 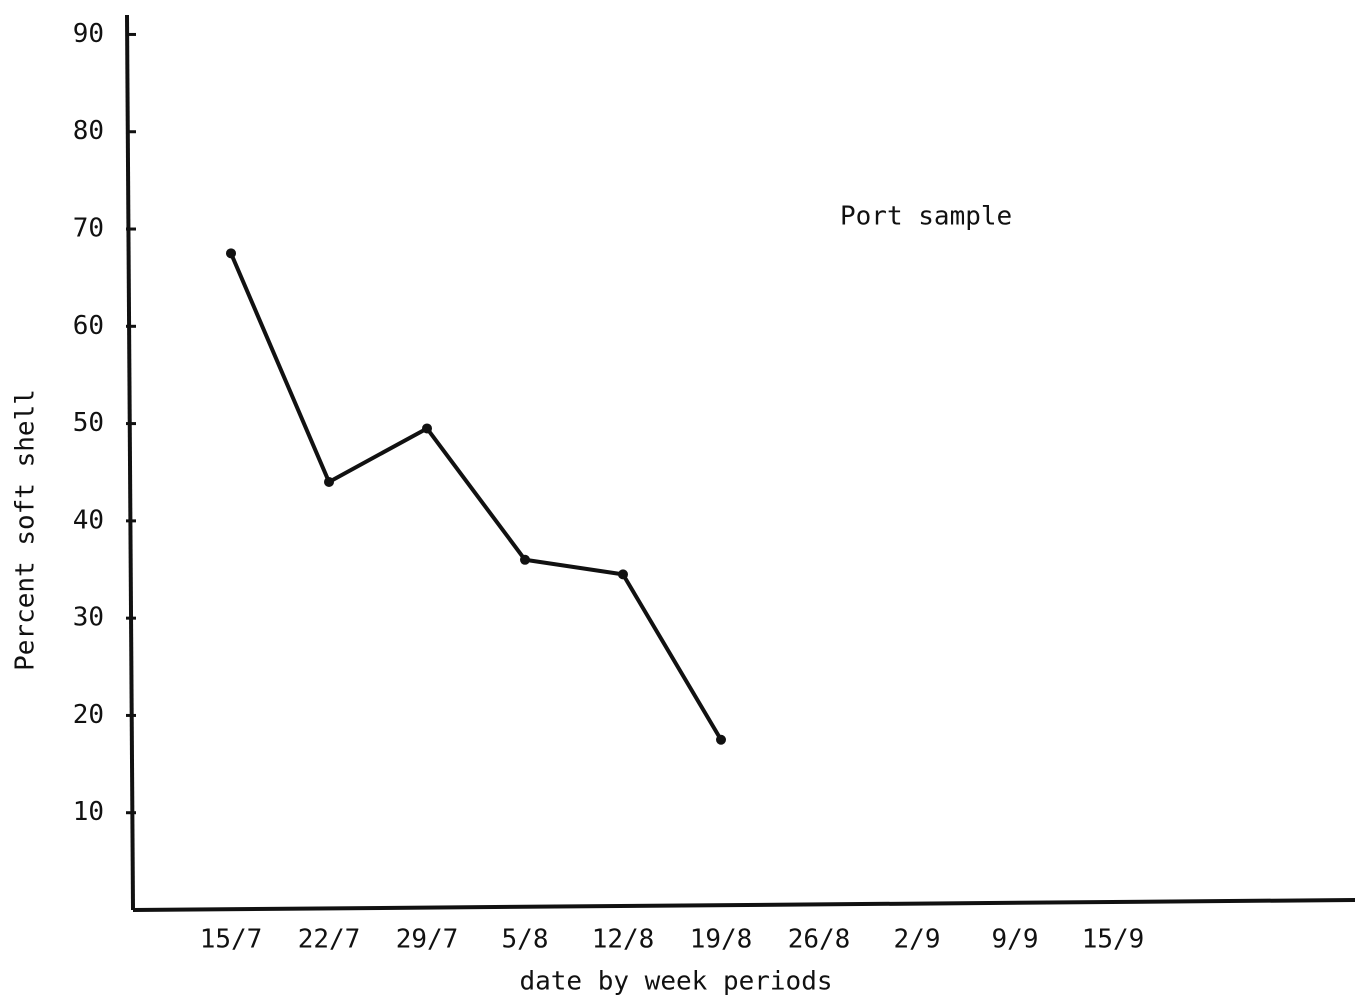 I want to click on x-tick-label: 2/9, so click(x=917, y=940).